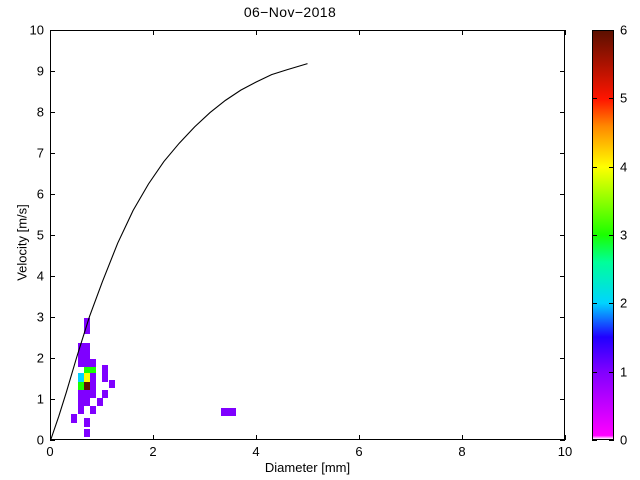  I want to click on y-axis-title: Velocity [m/s], so click(22, 242).